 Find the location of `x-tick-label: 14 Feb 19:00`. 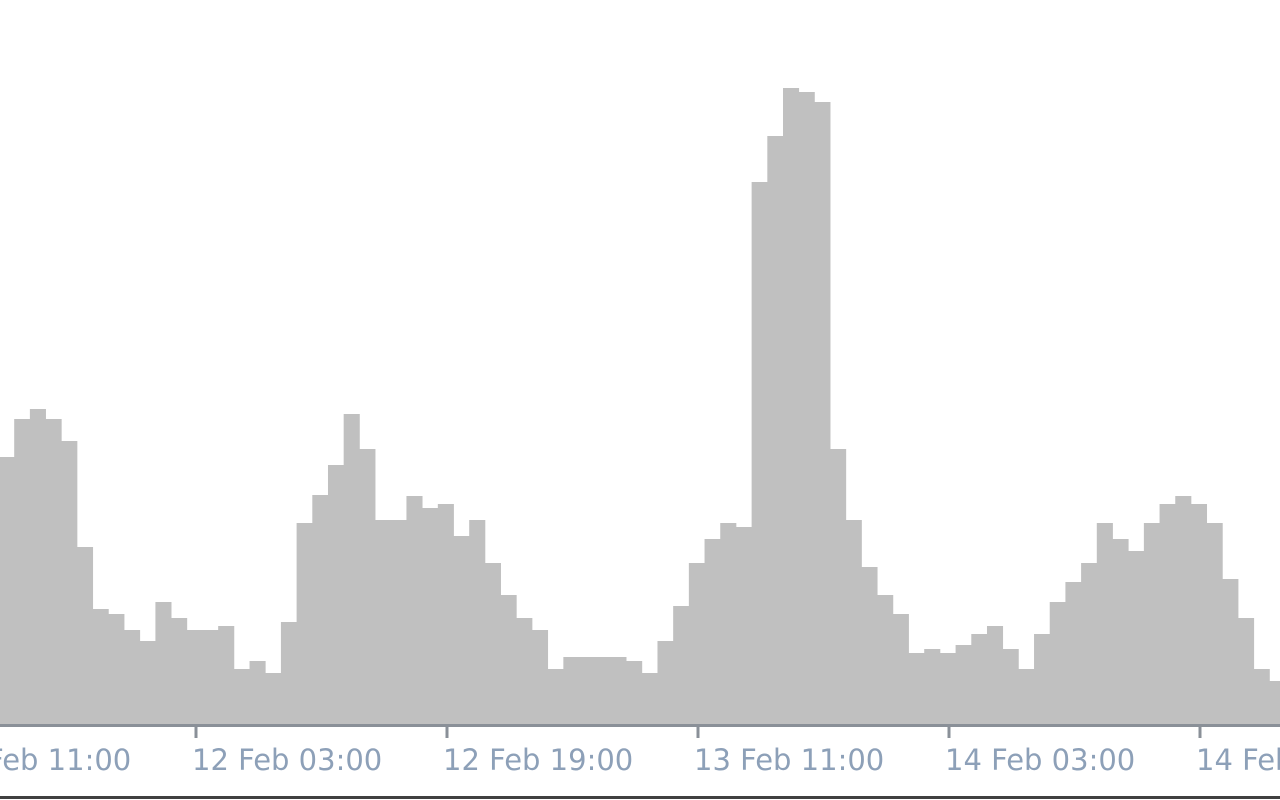

x-tick-label: 14 Feb 19:00 is located at coordinates (1238, 760).